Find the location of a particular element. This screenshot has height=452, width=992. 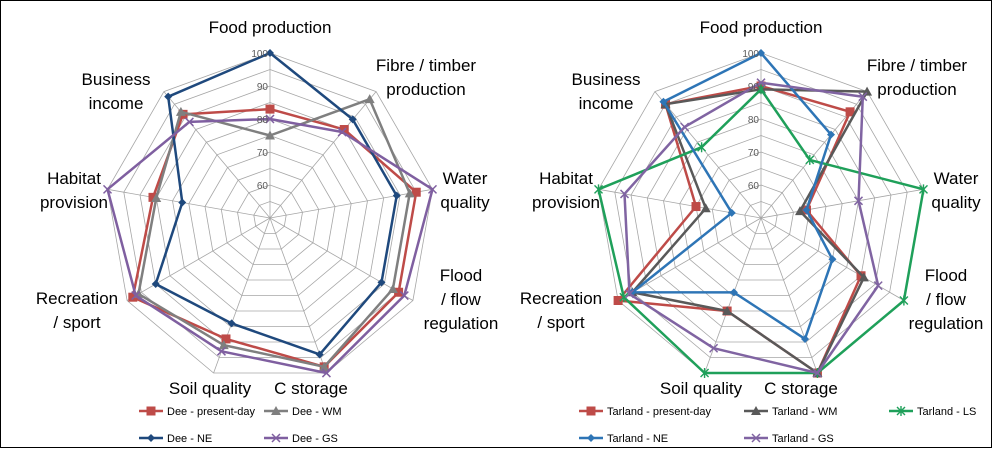

legend-label-dee-wm: Dee - WM is located at coordinates (317, 412).